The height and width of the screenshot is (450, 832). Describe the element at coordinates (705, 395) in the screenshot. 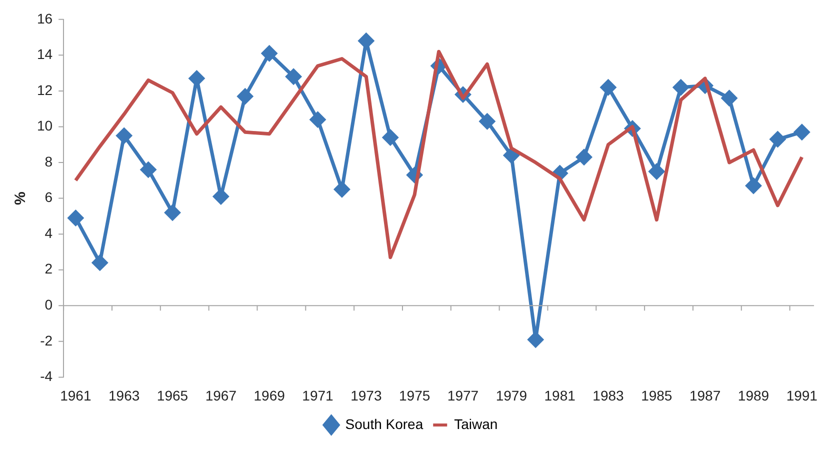

I see `x-tick-label: 1987` at that location.